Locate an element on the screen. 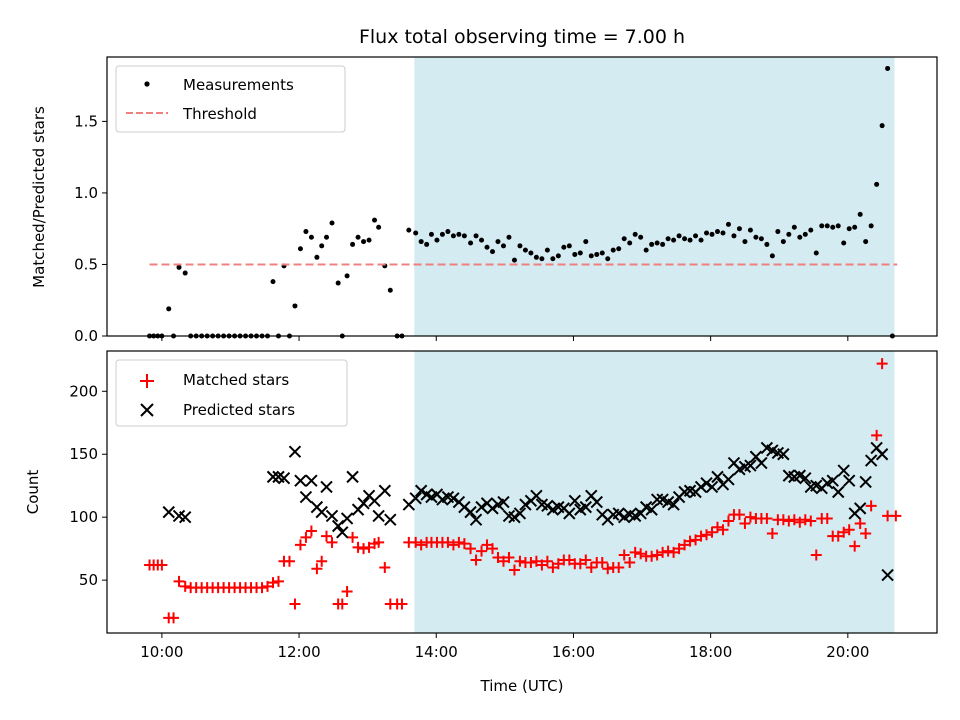 This screenshot has height=720, width=960. legend-box is located at coordinates (231, 393).